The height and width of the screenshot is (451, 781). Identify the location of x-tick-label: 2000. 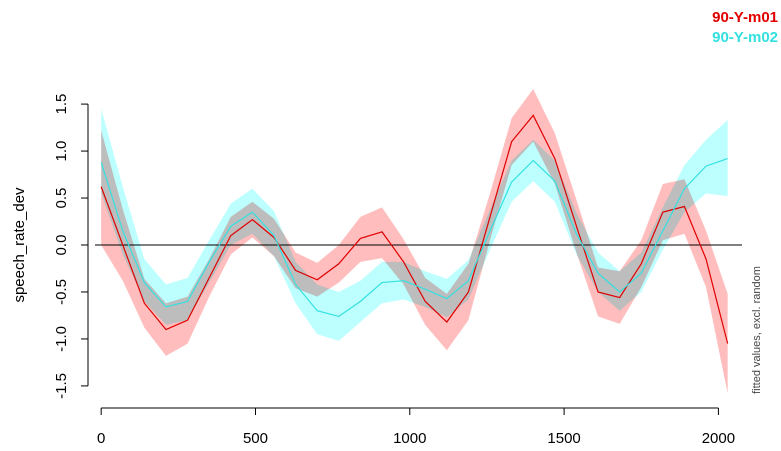
(718, 438).